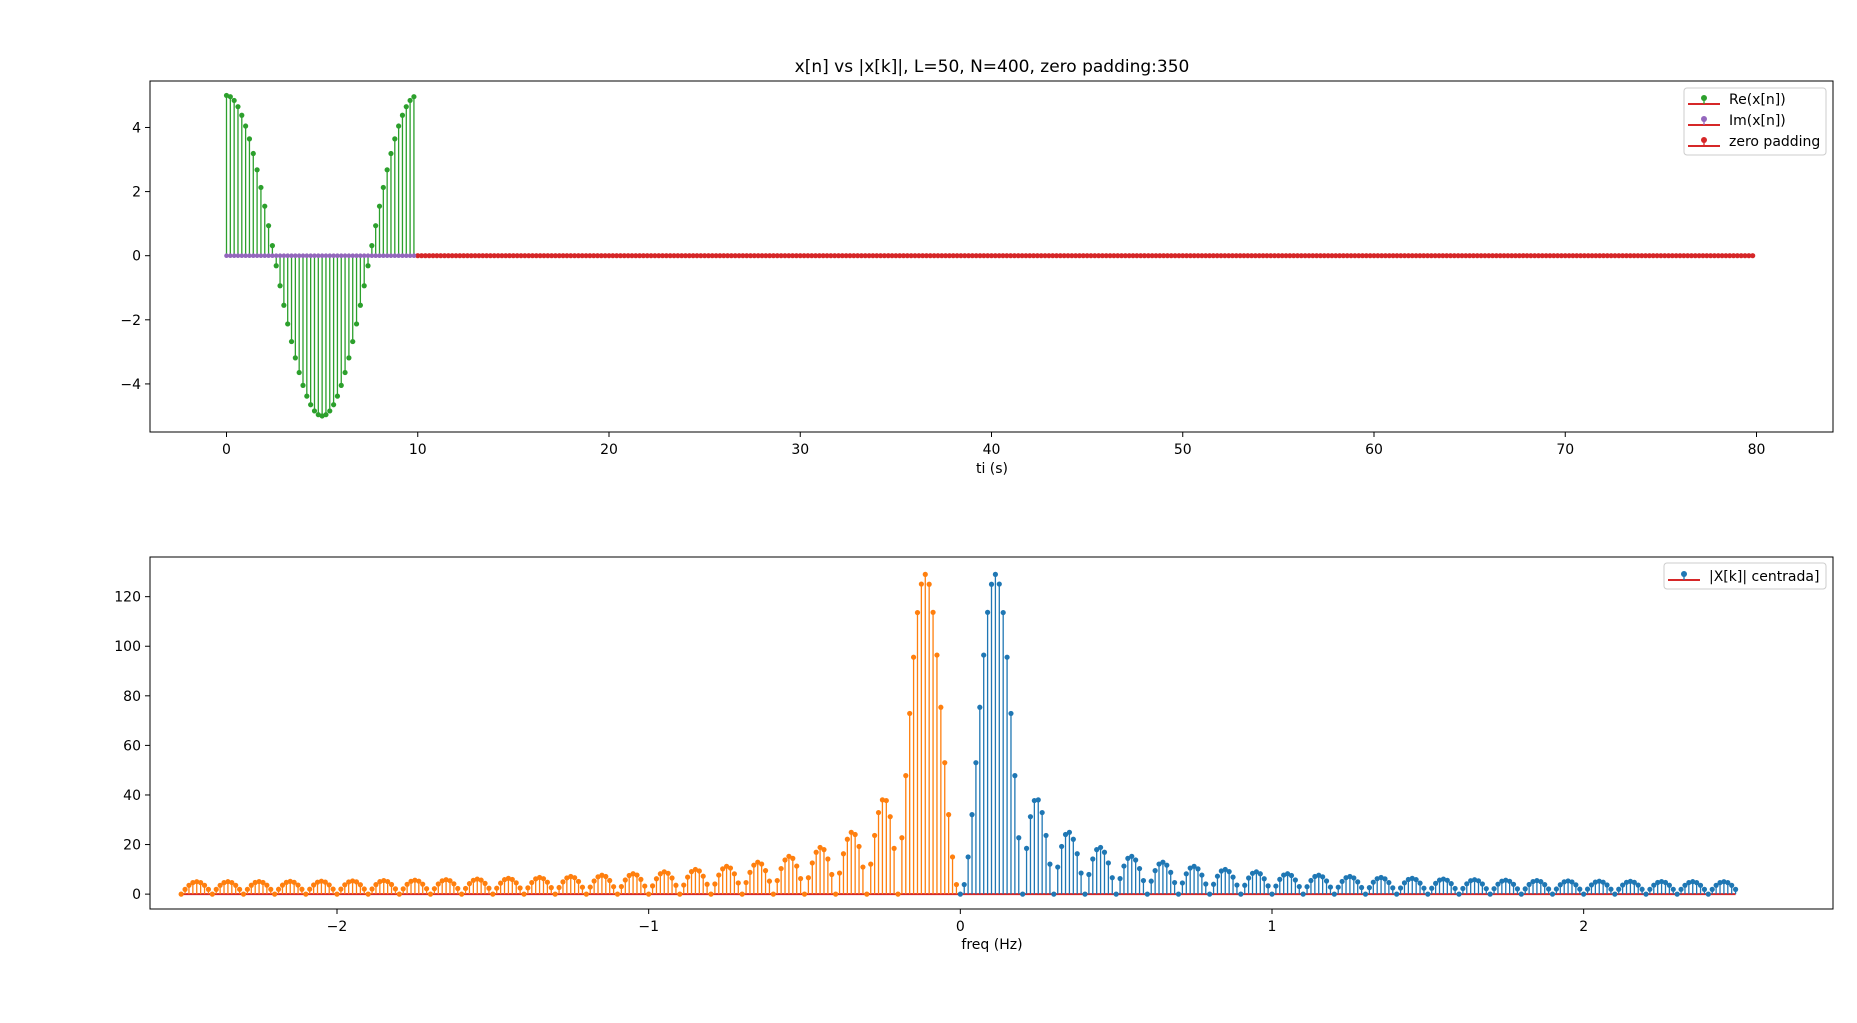 This screenshot has width=1857, height=1023. Describe the element at coordinates (1757, 450) in the screenshot. I see `x-tick-label: 80` at that location.